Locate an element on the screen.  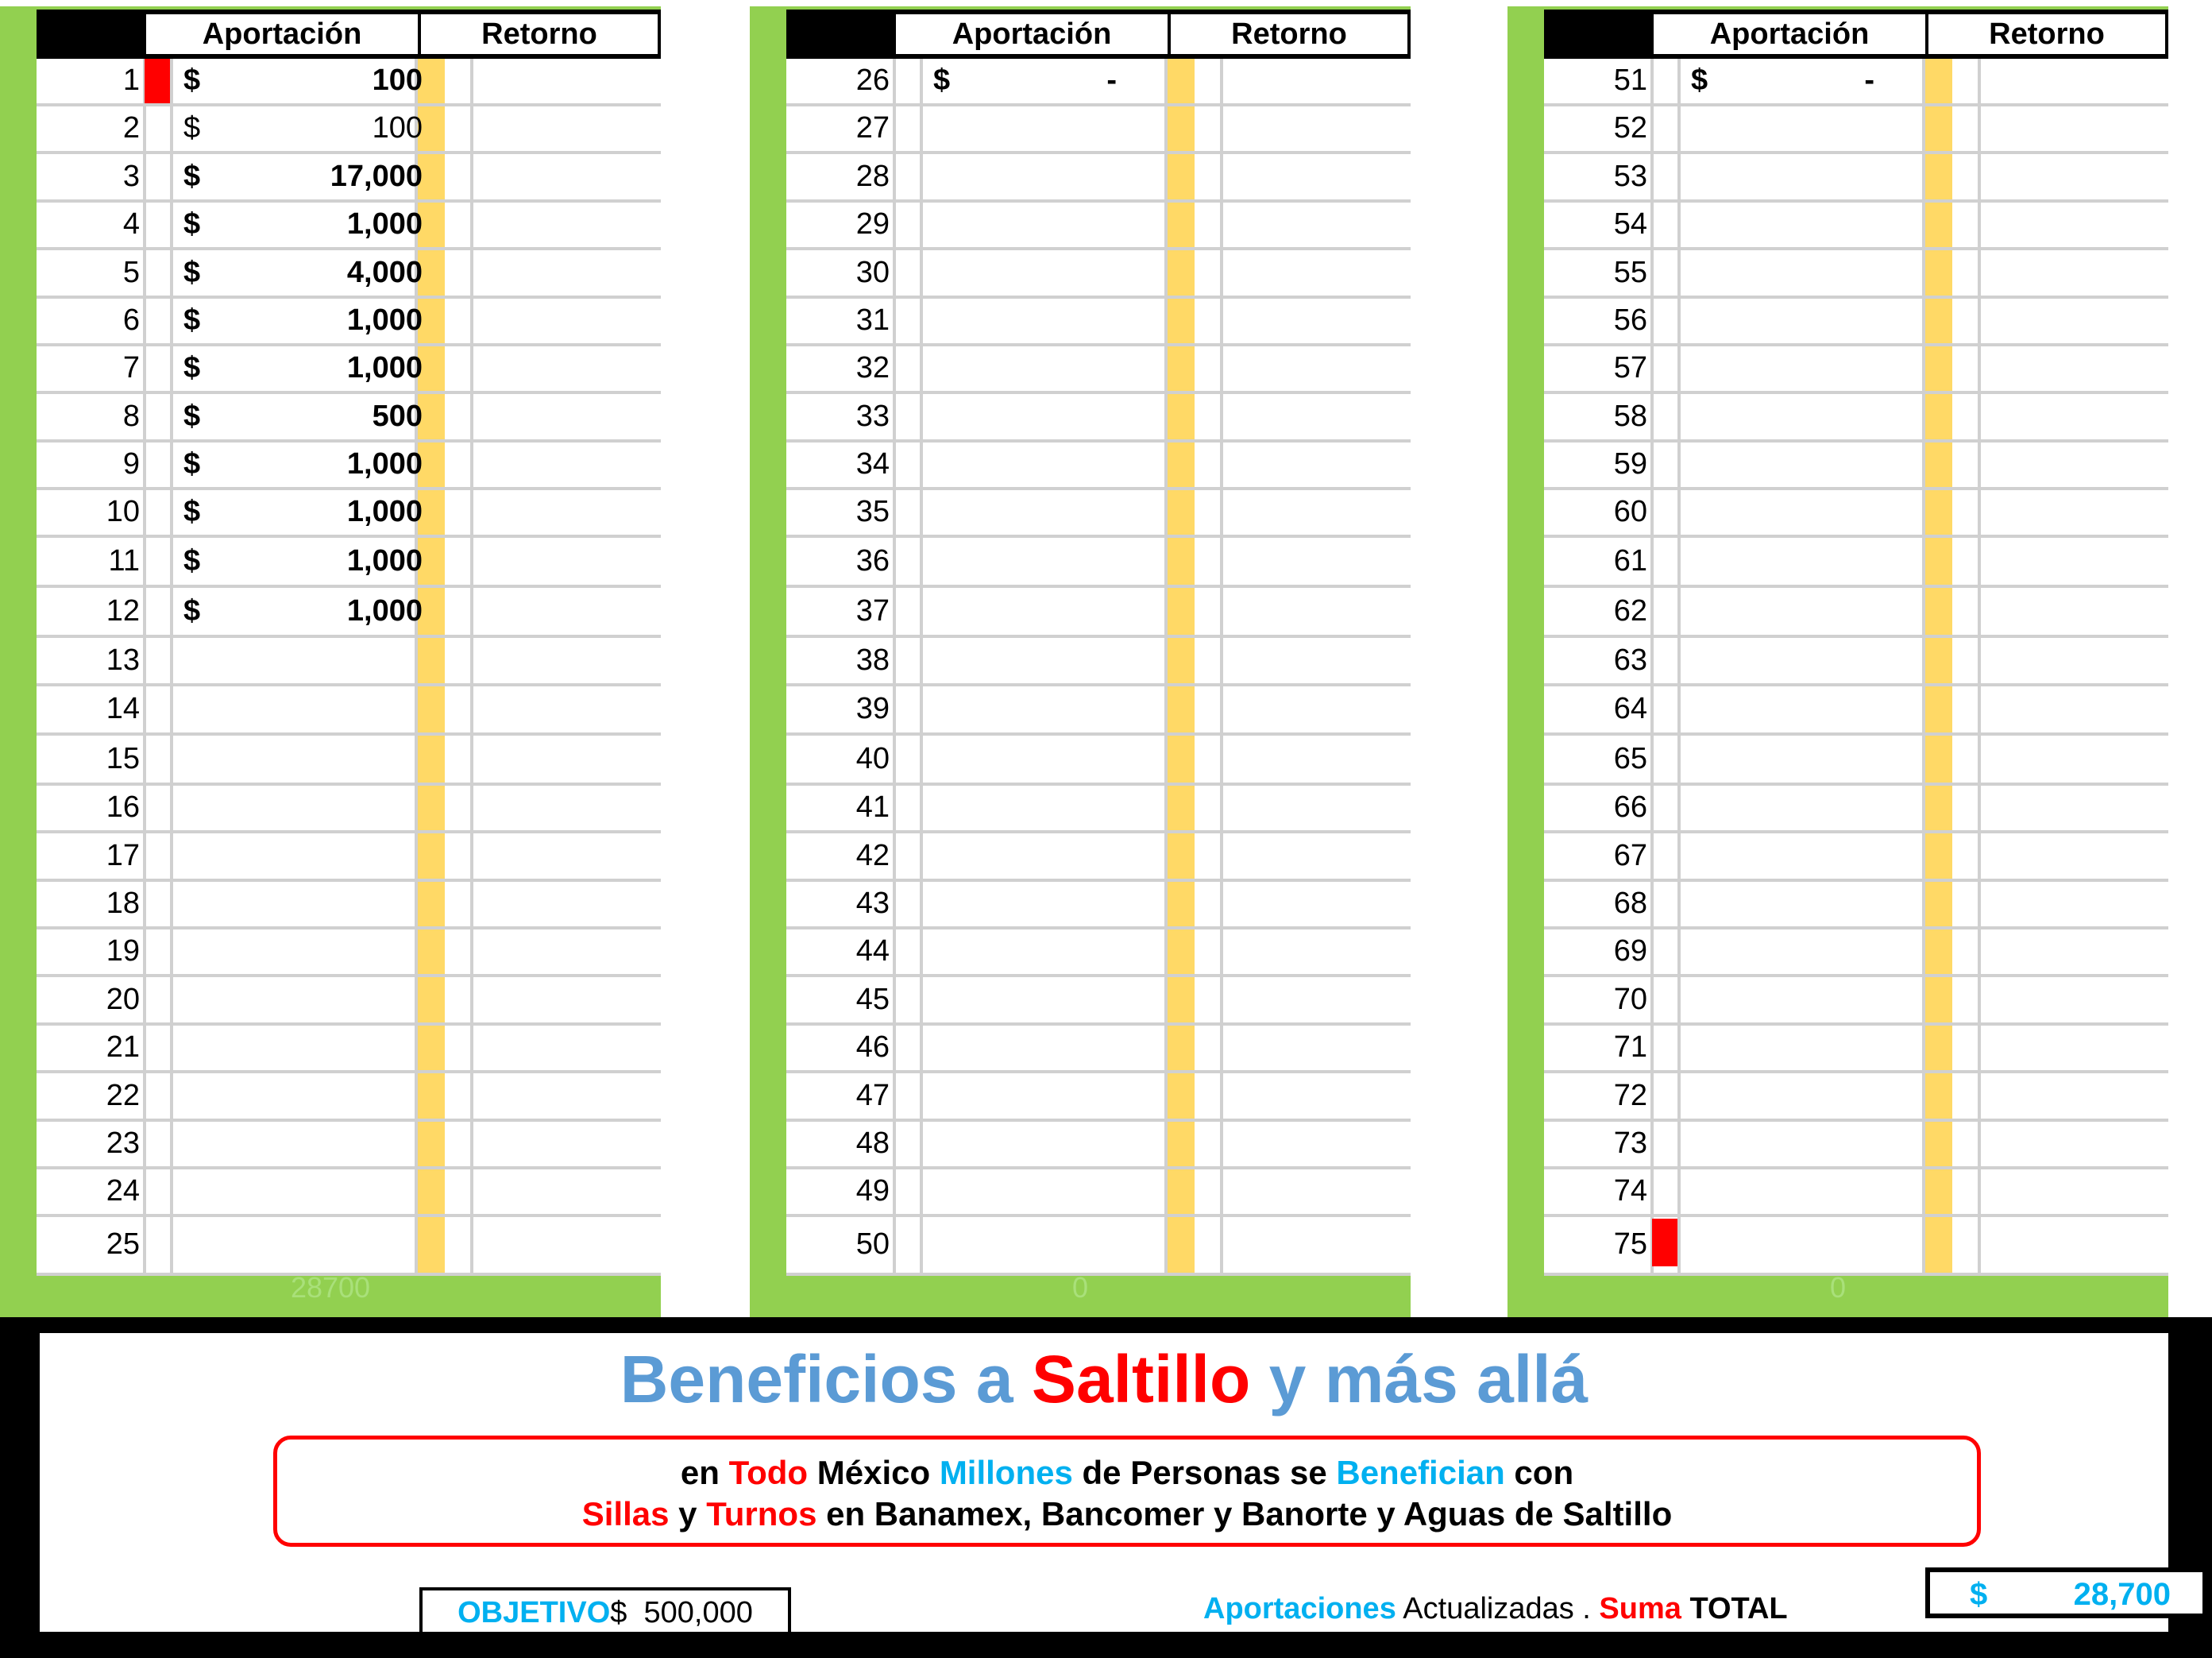
aportacion-amount: 17,000 is located at coordinates (376, 176).